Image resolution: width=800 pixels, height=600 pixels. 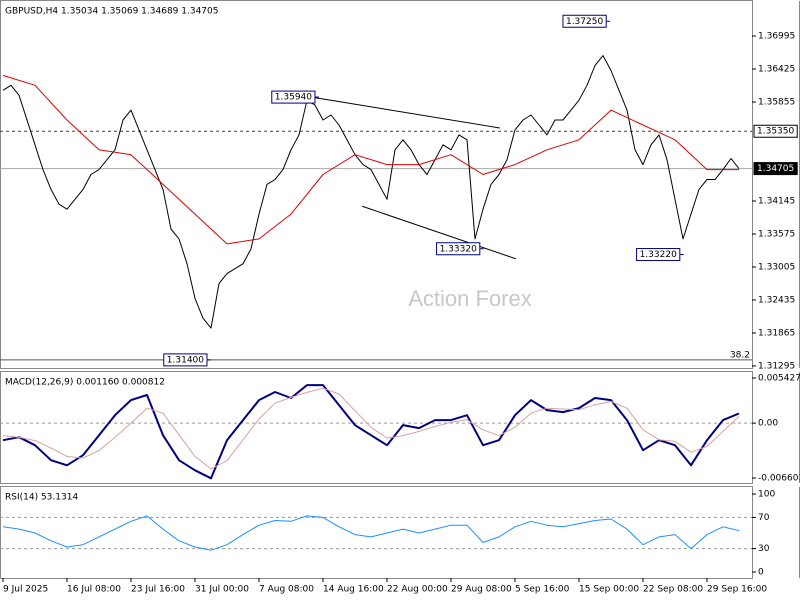 What do you see at coordinates (764, 518) in the screenshot?
I see `y-tick-label: 70` at bounding box center [764, 518].